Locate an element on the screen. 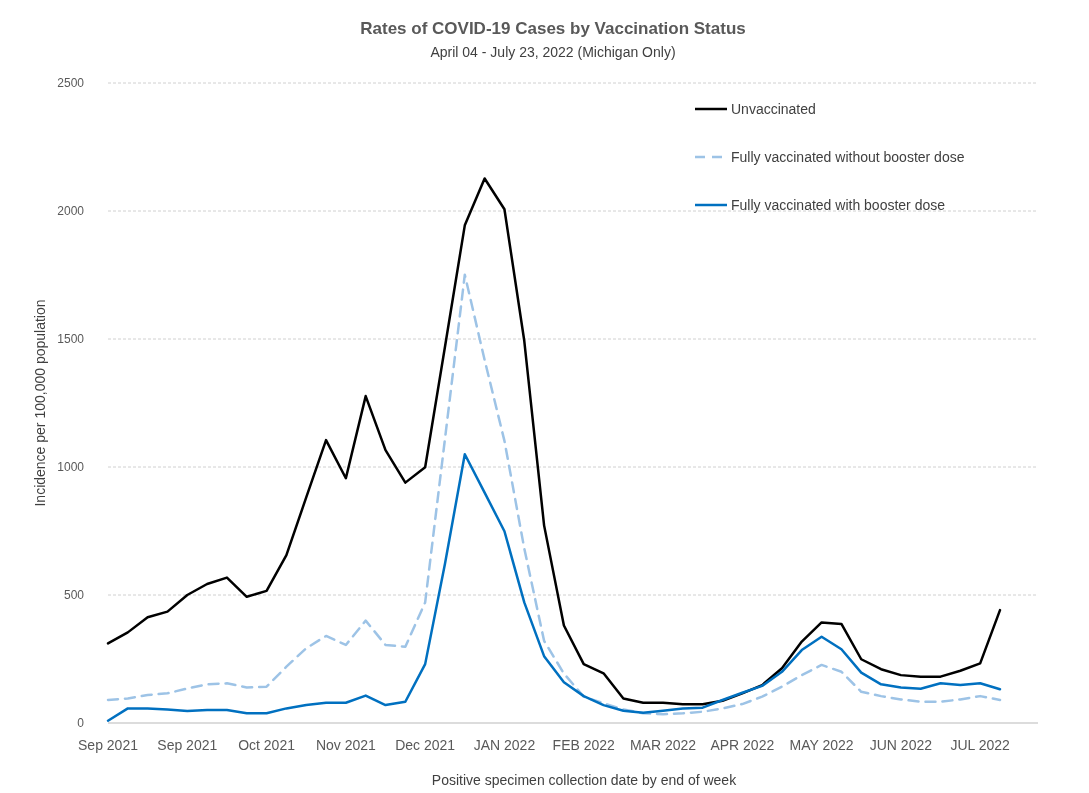 This screenshot has height=793, width=1089. x-tick-label: MAR 2022 is located at coordinates (663, 745).